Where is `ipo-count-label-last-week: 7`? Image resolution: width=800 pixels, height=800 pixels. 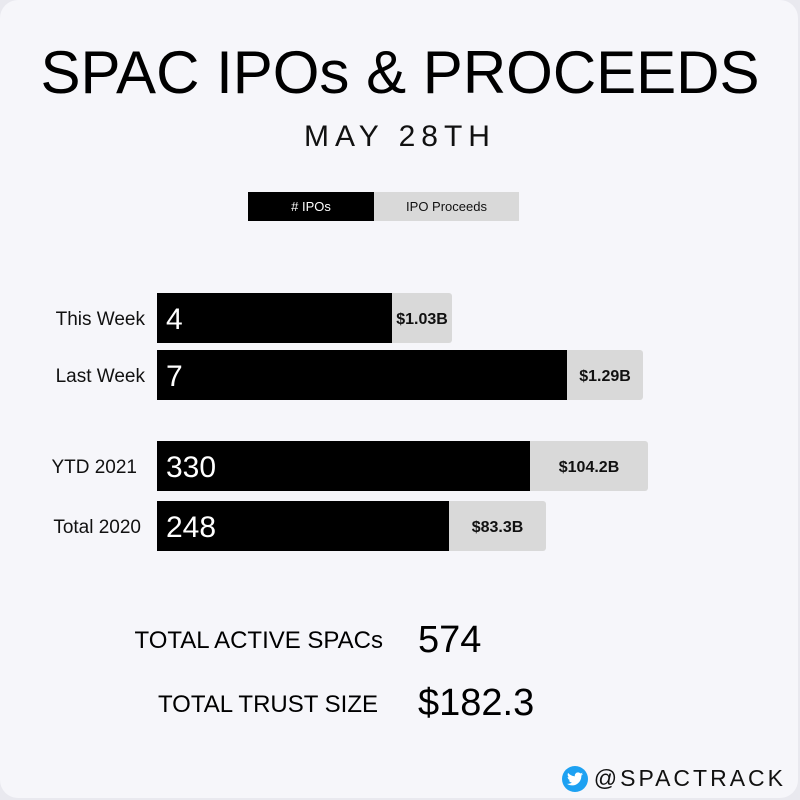
ipo-count-label-last-week: 7 is located at coordinates (174, 376).